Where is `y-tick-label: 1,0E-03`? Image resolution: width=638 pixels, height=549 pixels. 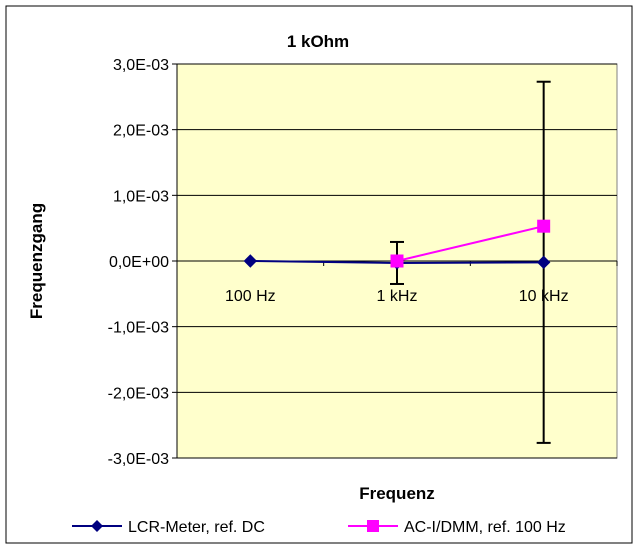 y-tick-label: 1,0E-03 is located at coordinates (141, 196).